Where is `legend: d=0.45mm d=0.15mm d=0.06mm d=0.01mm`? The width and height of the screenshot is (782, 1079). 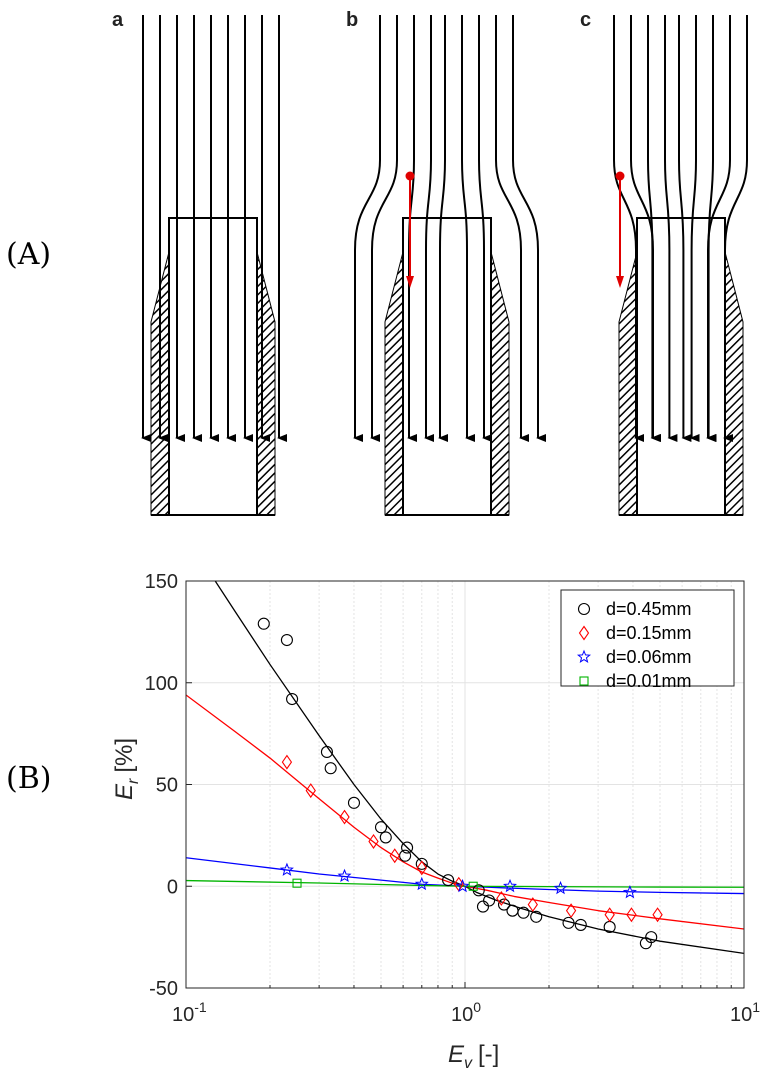 legend: d=0.45mm d=0.15mm d=0.06mm d=0.01mm is located at coordinates (647, 640).